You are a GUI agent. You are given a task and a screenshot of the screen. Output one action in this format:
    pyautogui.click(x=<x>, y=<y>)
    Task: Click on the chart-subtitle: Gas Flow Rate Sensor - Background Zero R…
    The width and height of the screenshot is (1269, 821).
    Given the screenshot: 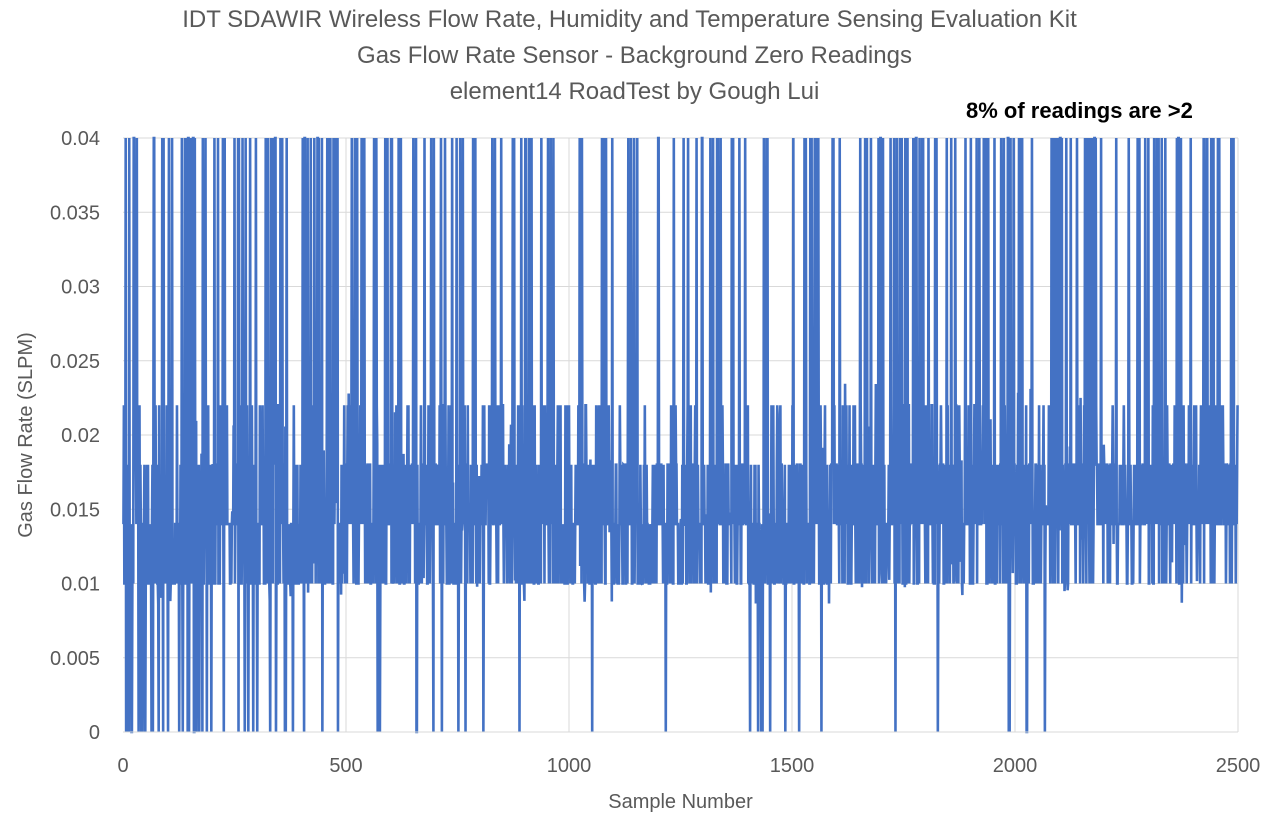 What is the action you would take?
    pyautogui.click(x=634, y=55)
    